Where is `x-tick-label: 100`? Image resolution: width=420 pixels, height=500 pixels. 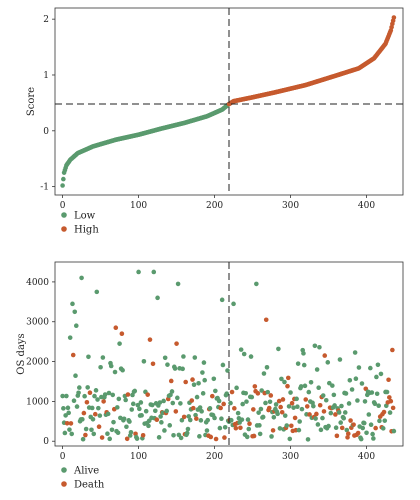
x-tick-label: 100 is located at coordinates (138, 457).